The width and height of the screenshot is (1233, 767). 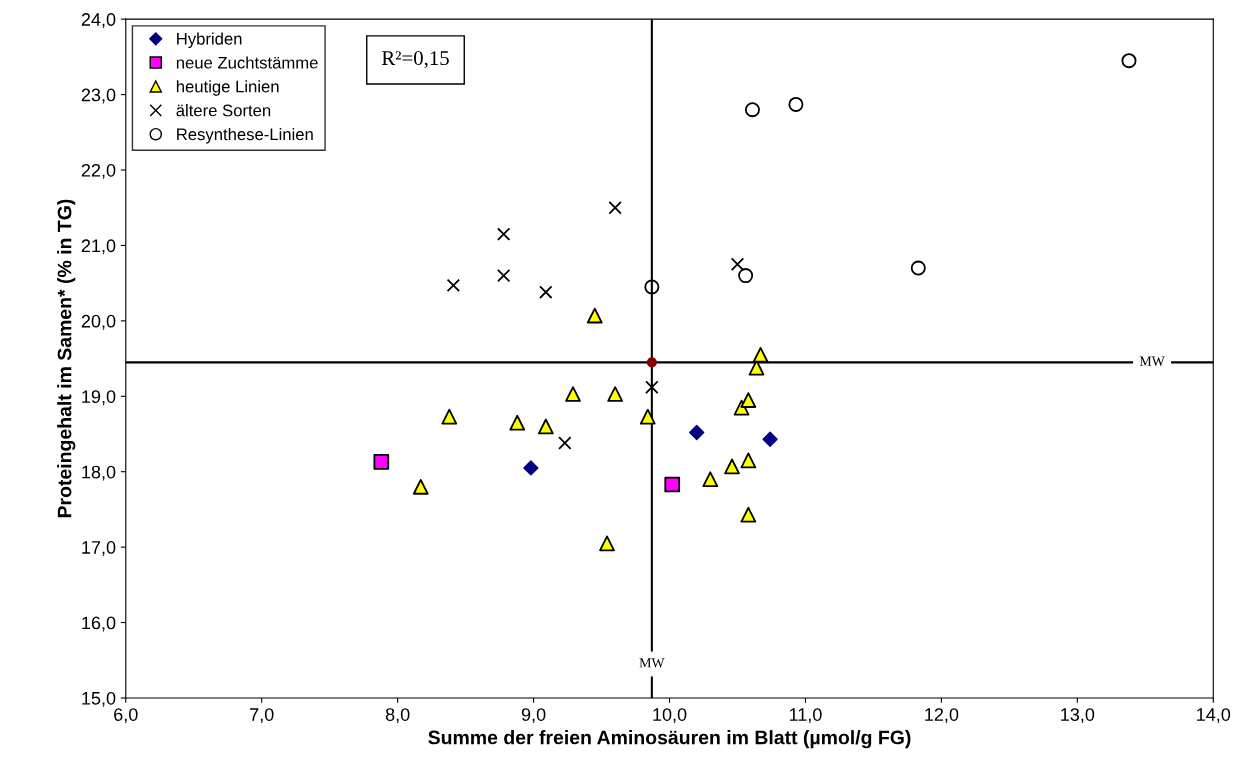 I want to click on x-tick-label: 10,0, so click(x=670, y=716).